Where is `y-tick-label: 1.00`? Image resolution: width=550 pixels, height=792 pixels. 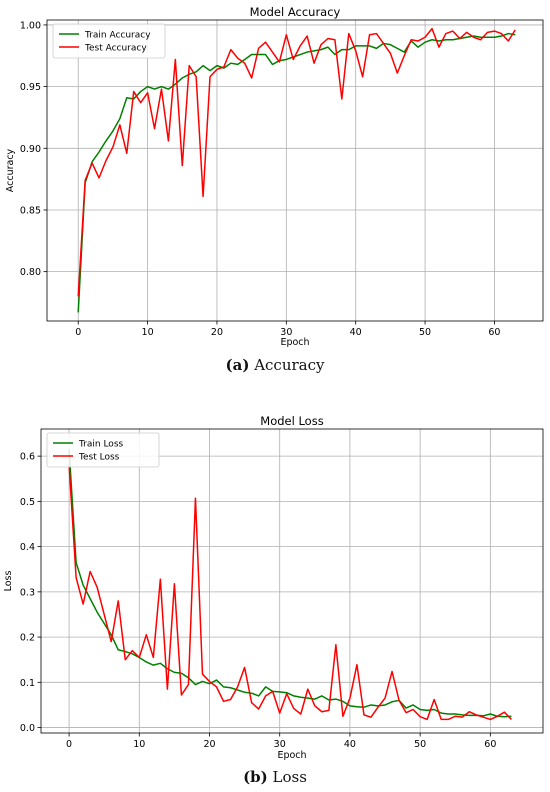
y-tick-label: 1.00 is located at coordinates (30, 25).